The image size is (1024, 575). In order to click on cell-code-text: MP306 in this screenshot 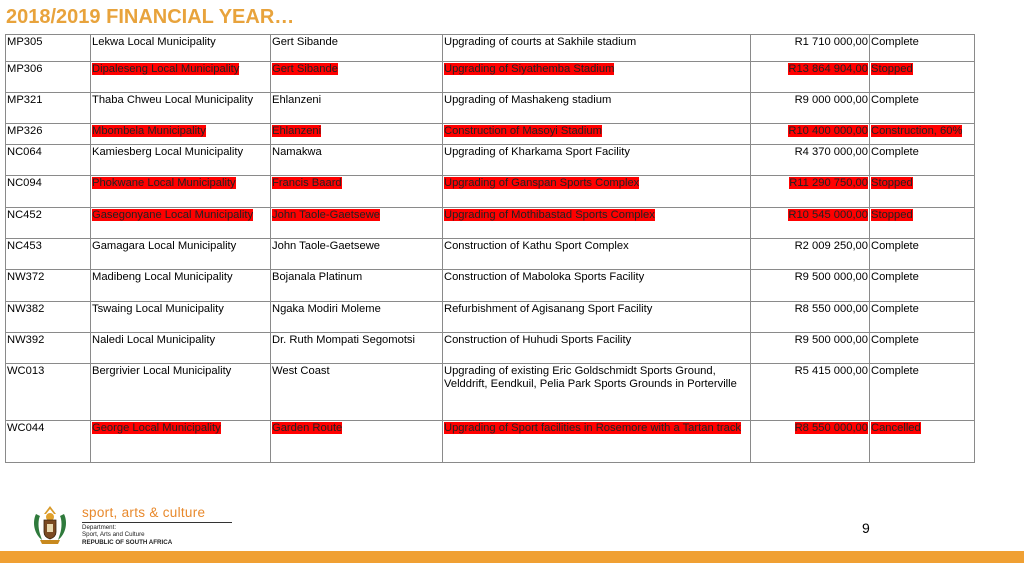, I will do `click(25, 69)`.